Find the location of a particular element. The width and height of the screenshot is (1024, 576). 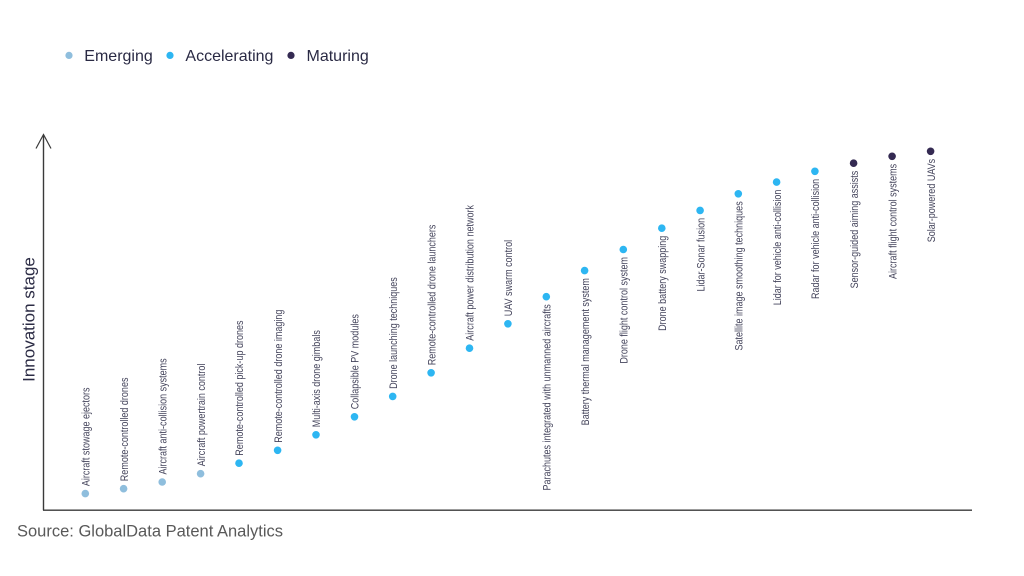

svg-text: Lidar-Sonar fusion is located at coordinates (702, 255).